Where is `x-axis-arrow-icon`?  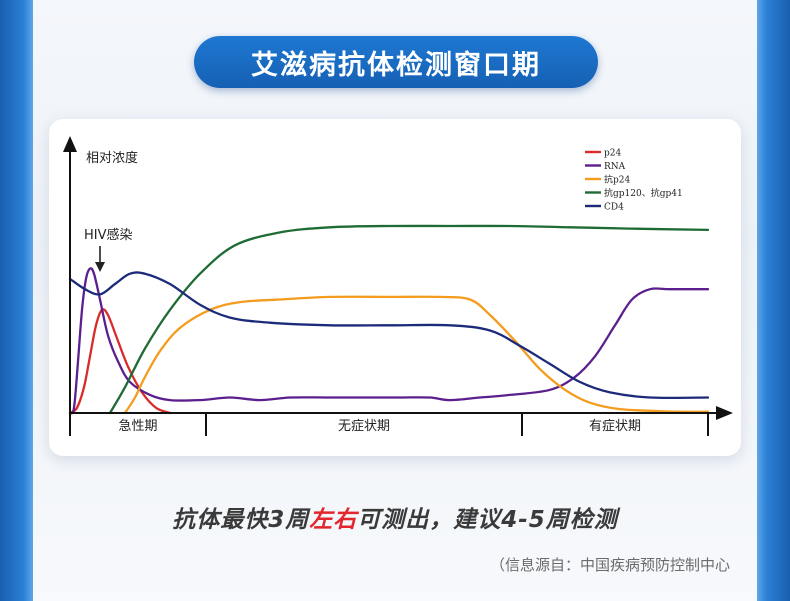
x-axis-arrow-icon is located at coordinates (724, 413).